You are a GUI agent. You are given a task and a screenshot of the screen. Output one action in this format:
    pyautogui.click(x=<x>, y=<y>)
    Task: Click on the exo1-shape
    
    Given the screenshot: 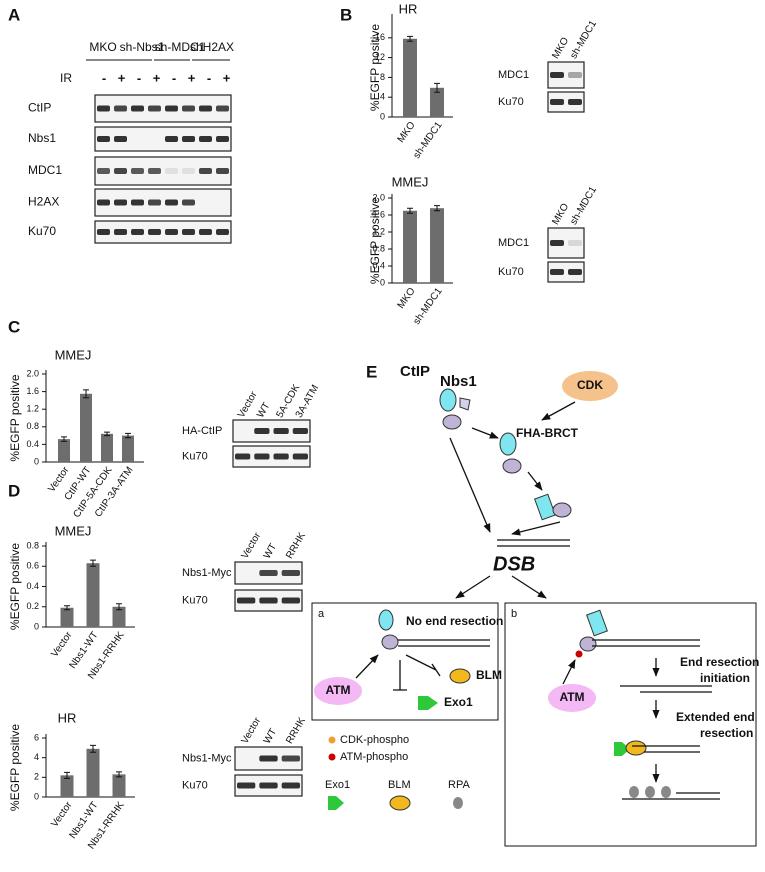 What is the action you would take?
    pyautogui.click(x=428, y=703)
    